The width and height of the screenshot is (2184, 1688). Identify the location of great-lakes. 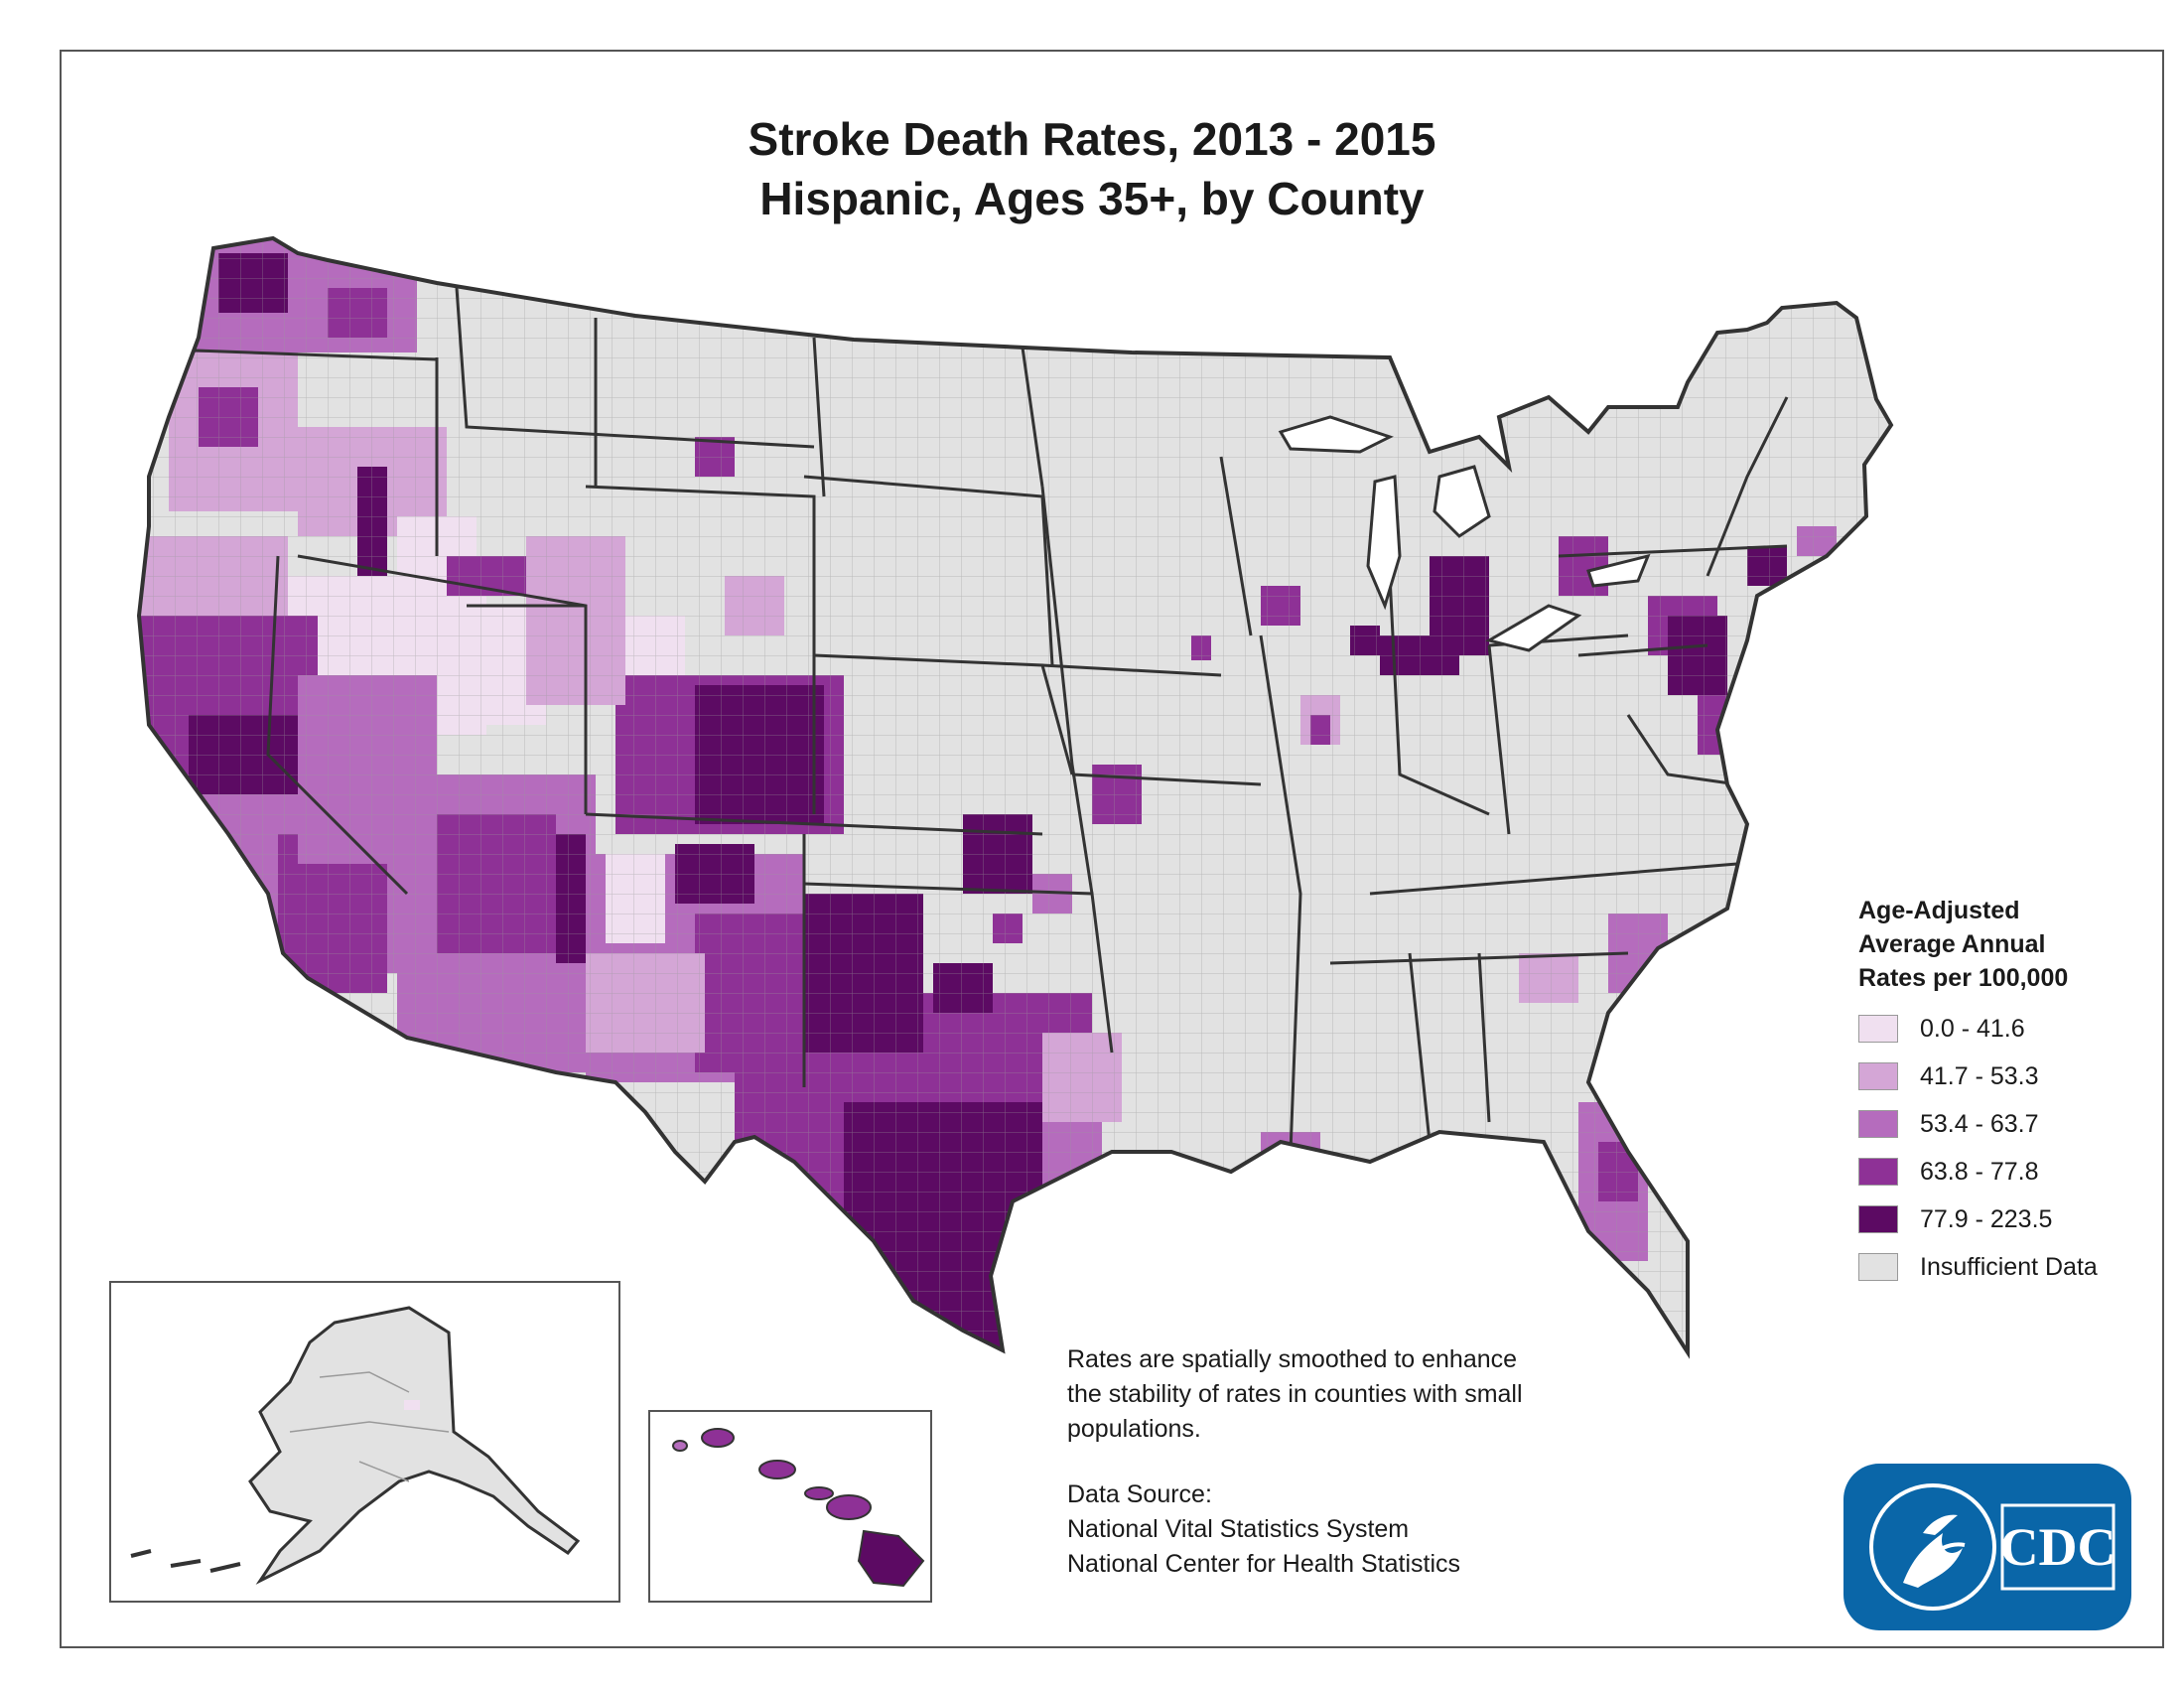
(1464, 533).